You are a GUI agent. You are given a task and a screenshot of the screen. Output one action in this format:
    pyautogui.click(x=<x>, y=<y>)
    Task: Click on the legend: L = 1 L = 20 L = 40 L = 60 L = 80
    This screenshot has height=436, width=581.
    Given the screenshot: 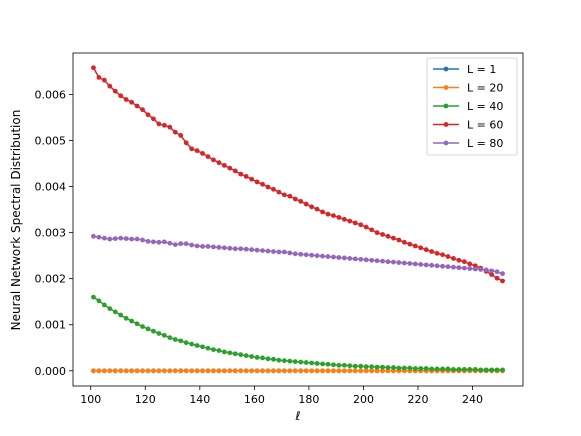 What is the action you would take?
    pyautogui.click(x=472, y=106)
    